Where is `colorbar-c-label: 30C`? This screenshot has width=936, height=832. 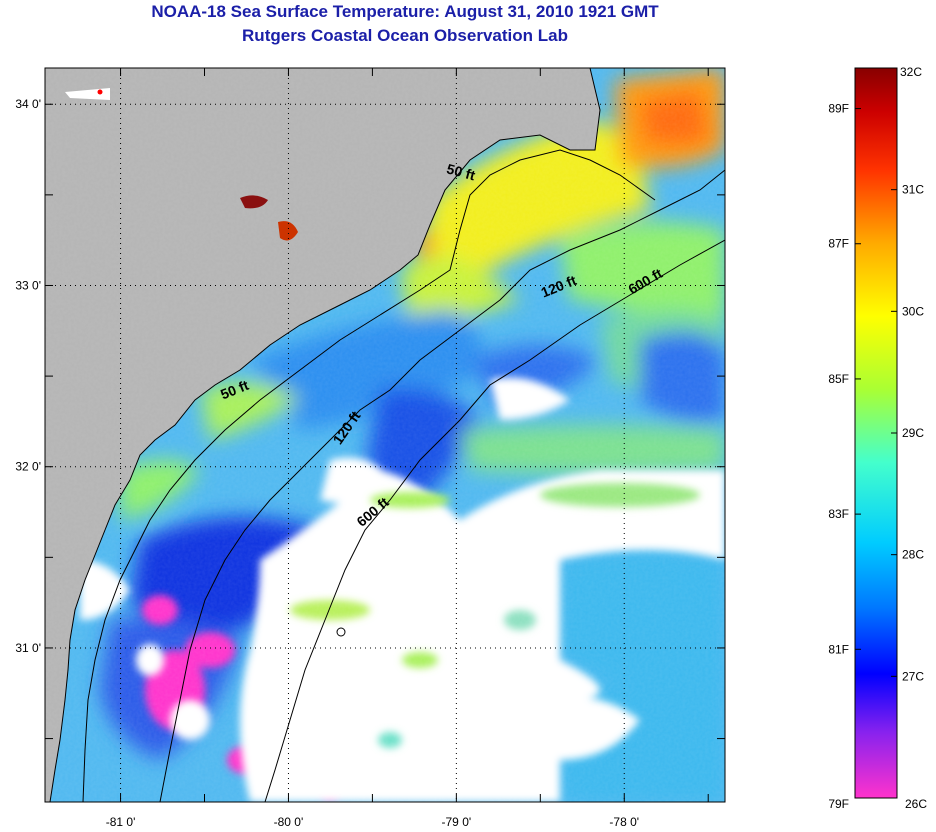
colorbar-c-label: 30C is located at coordinates (913, 311).